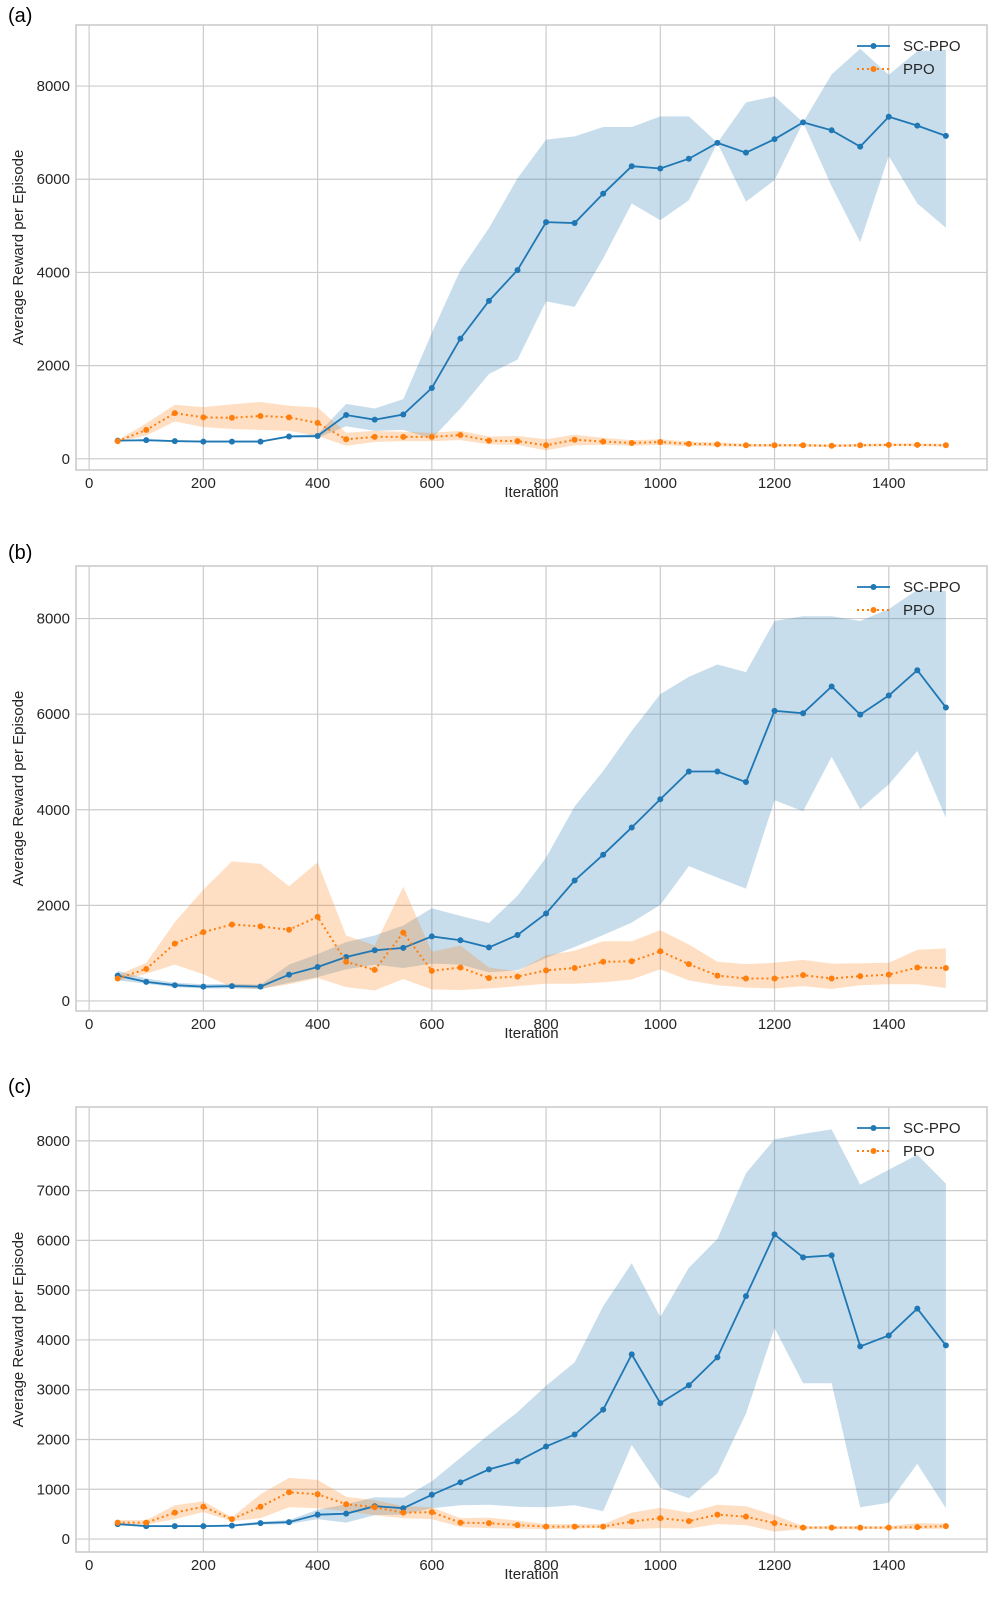 This screenshot has width=1000, height=1607. I want to click on y-axis-label: Average Reward per Episode, so click(18, 248).